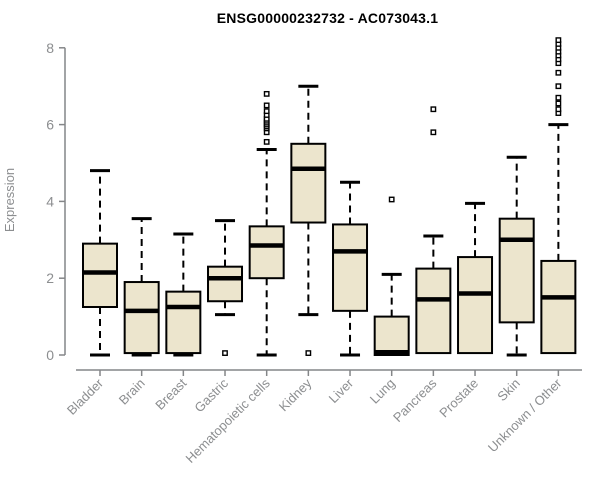  Describe the element at coordinates (50, 125) in the screenshot. I see `y-tick-label-6: 6` at that location.